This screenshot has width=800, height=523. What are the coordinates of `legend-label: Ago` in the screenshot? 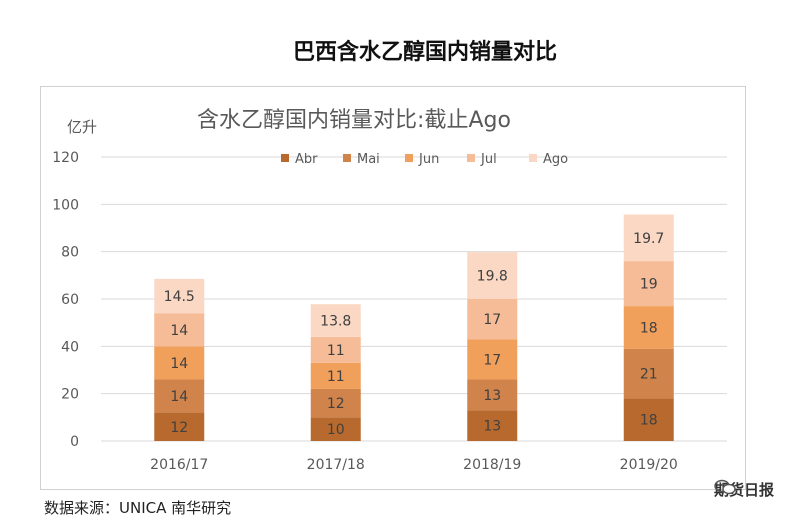 It's located at (555, 159).